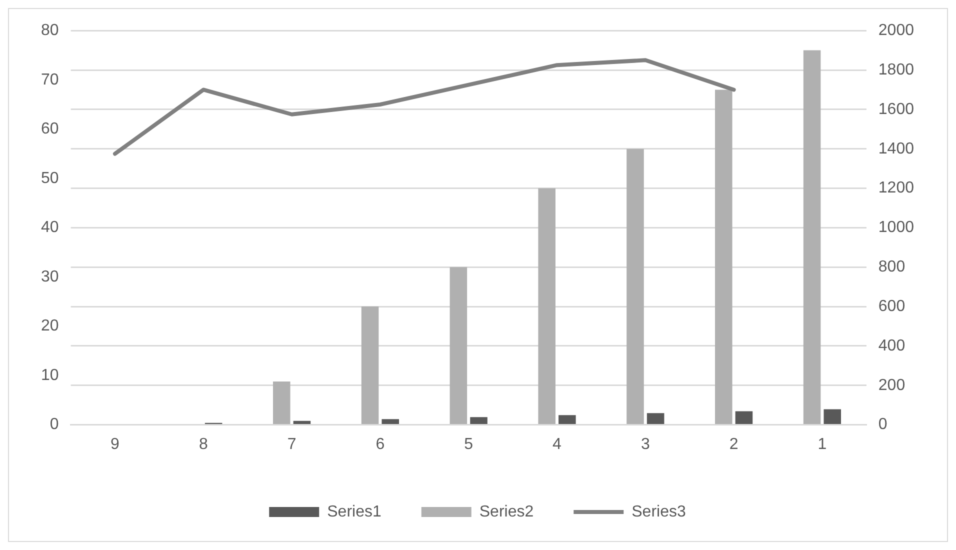  What do you see at coordinates (896, 31) in the screenshot?
I see `y2-tick-label: 2000` at bounding box center [896, 31].